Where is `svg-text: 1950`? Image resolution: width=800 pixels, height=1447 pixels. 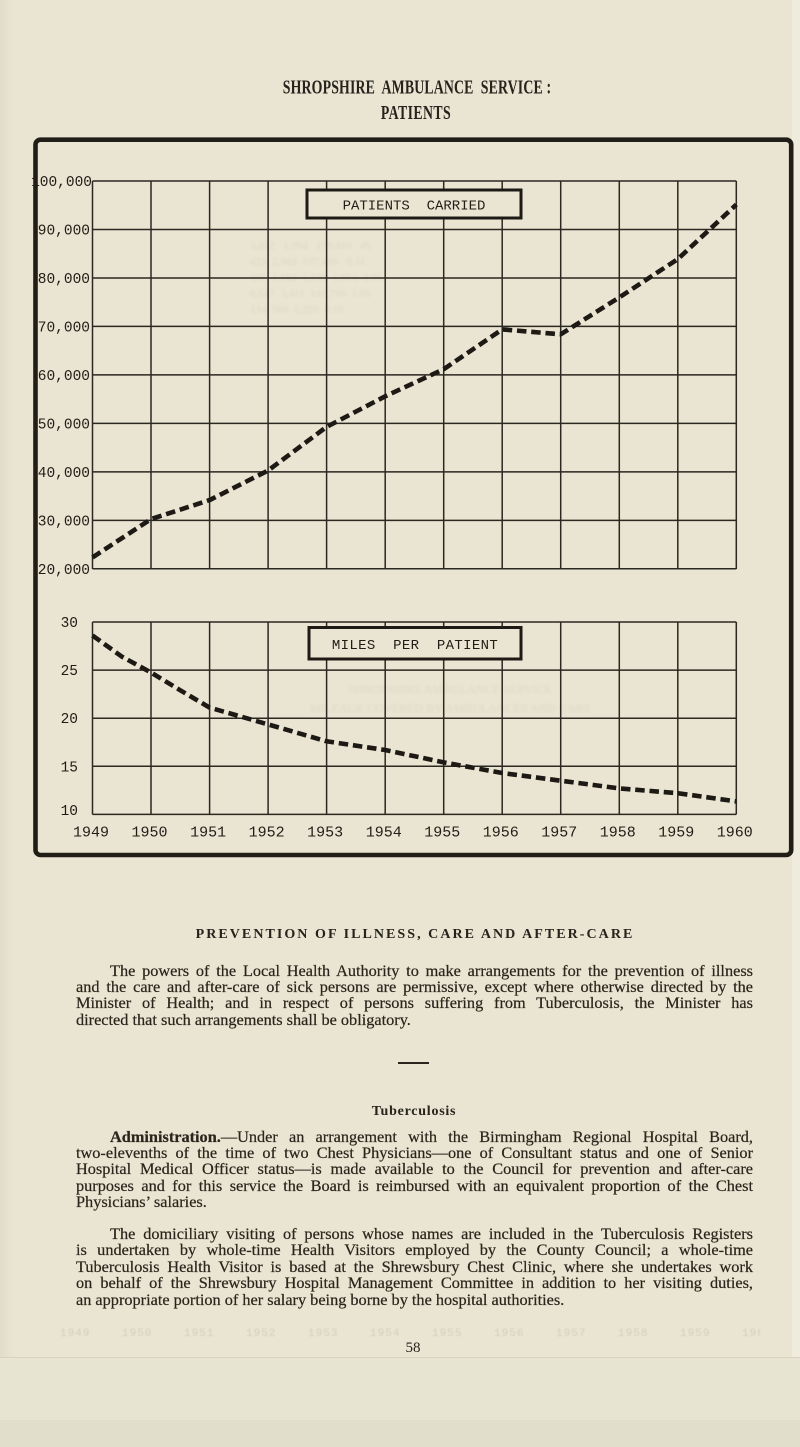 svg-text: 1950 is located at coordinates (149, 833).